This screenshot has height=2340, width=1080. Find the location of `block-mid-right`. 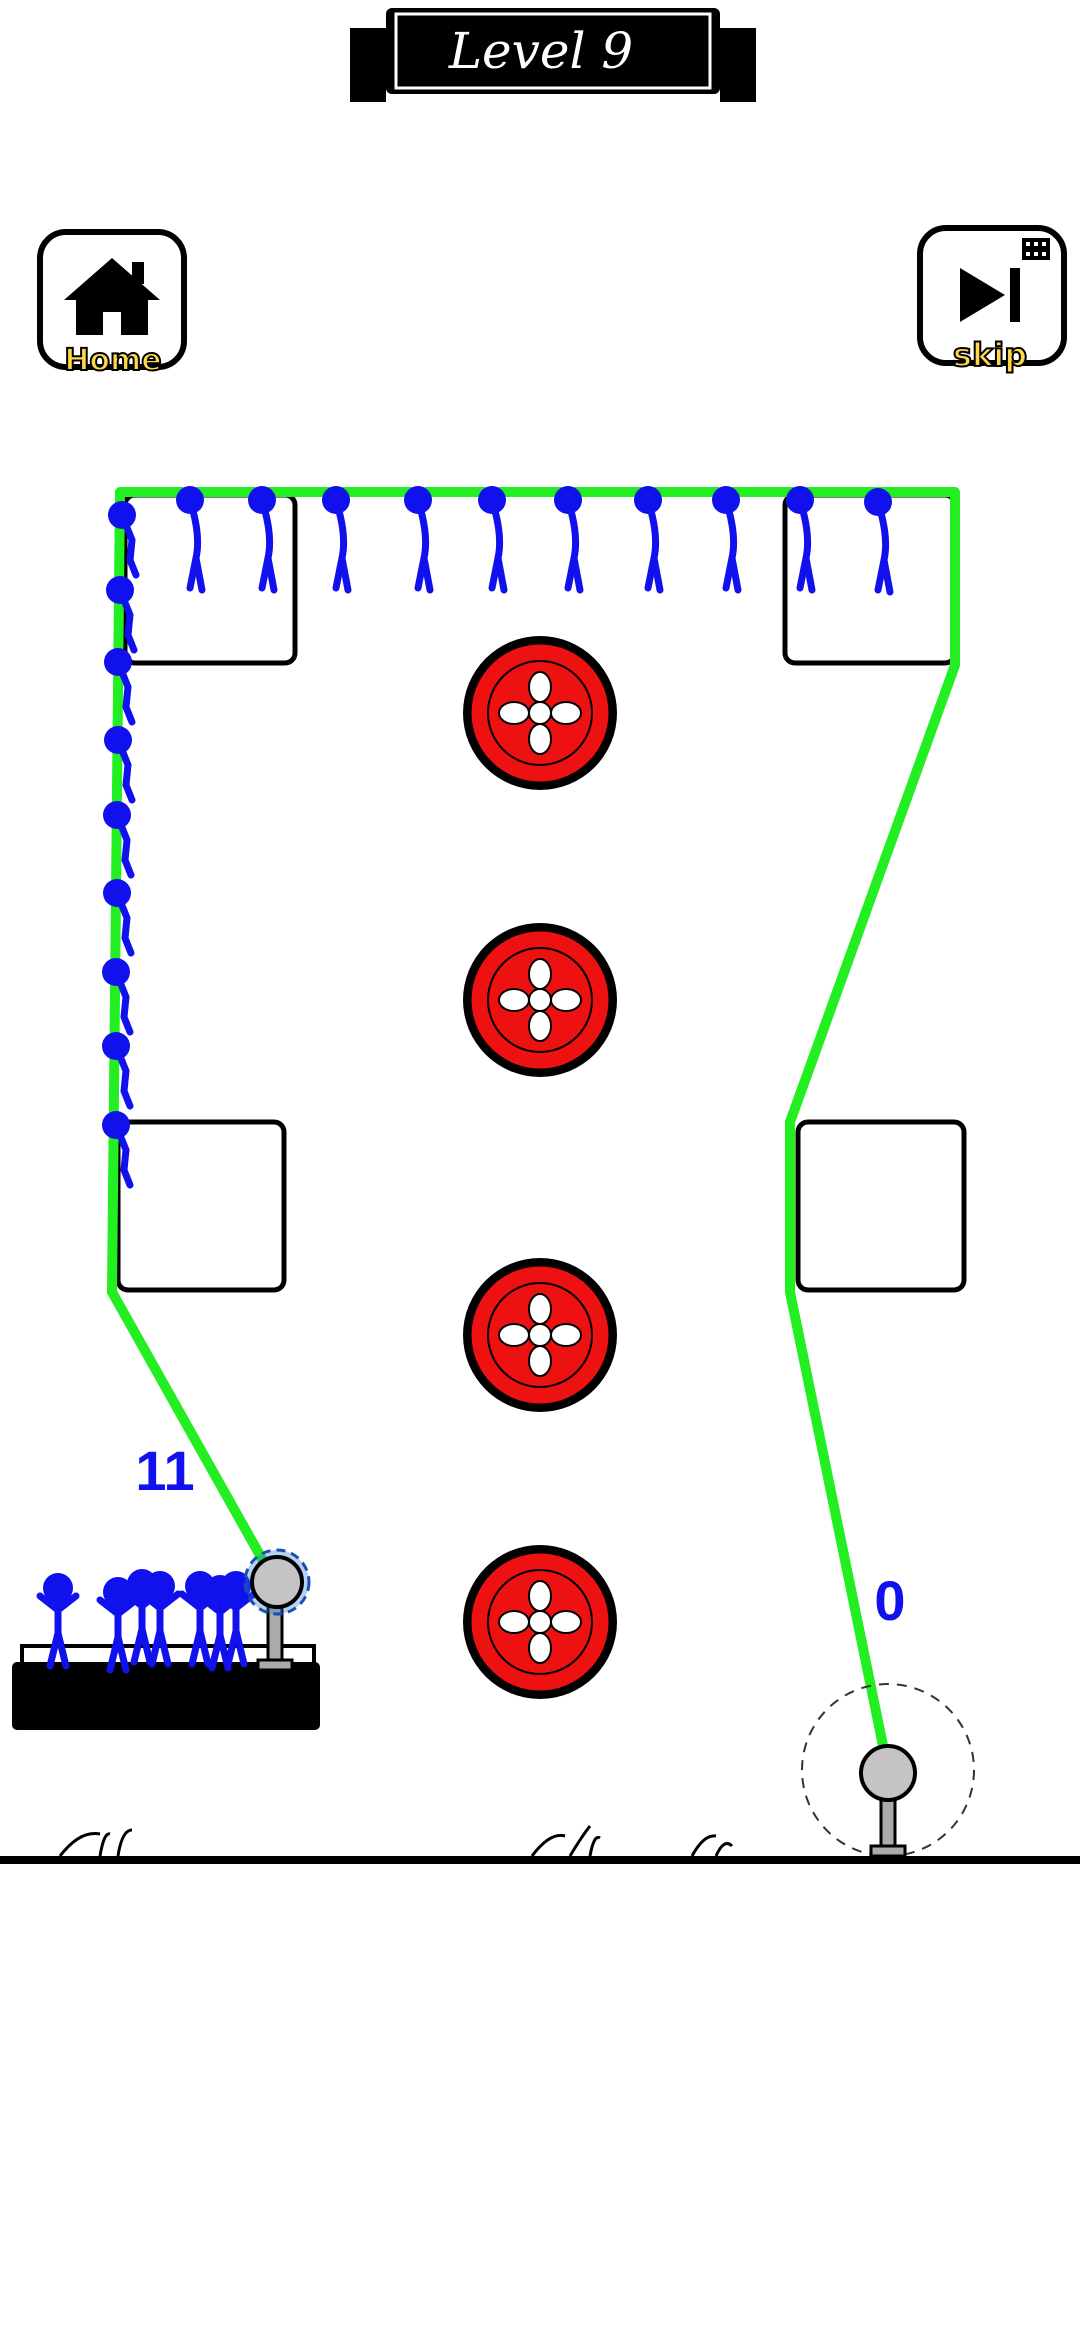

block-mid-right is located at coordinates (881, 1206).